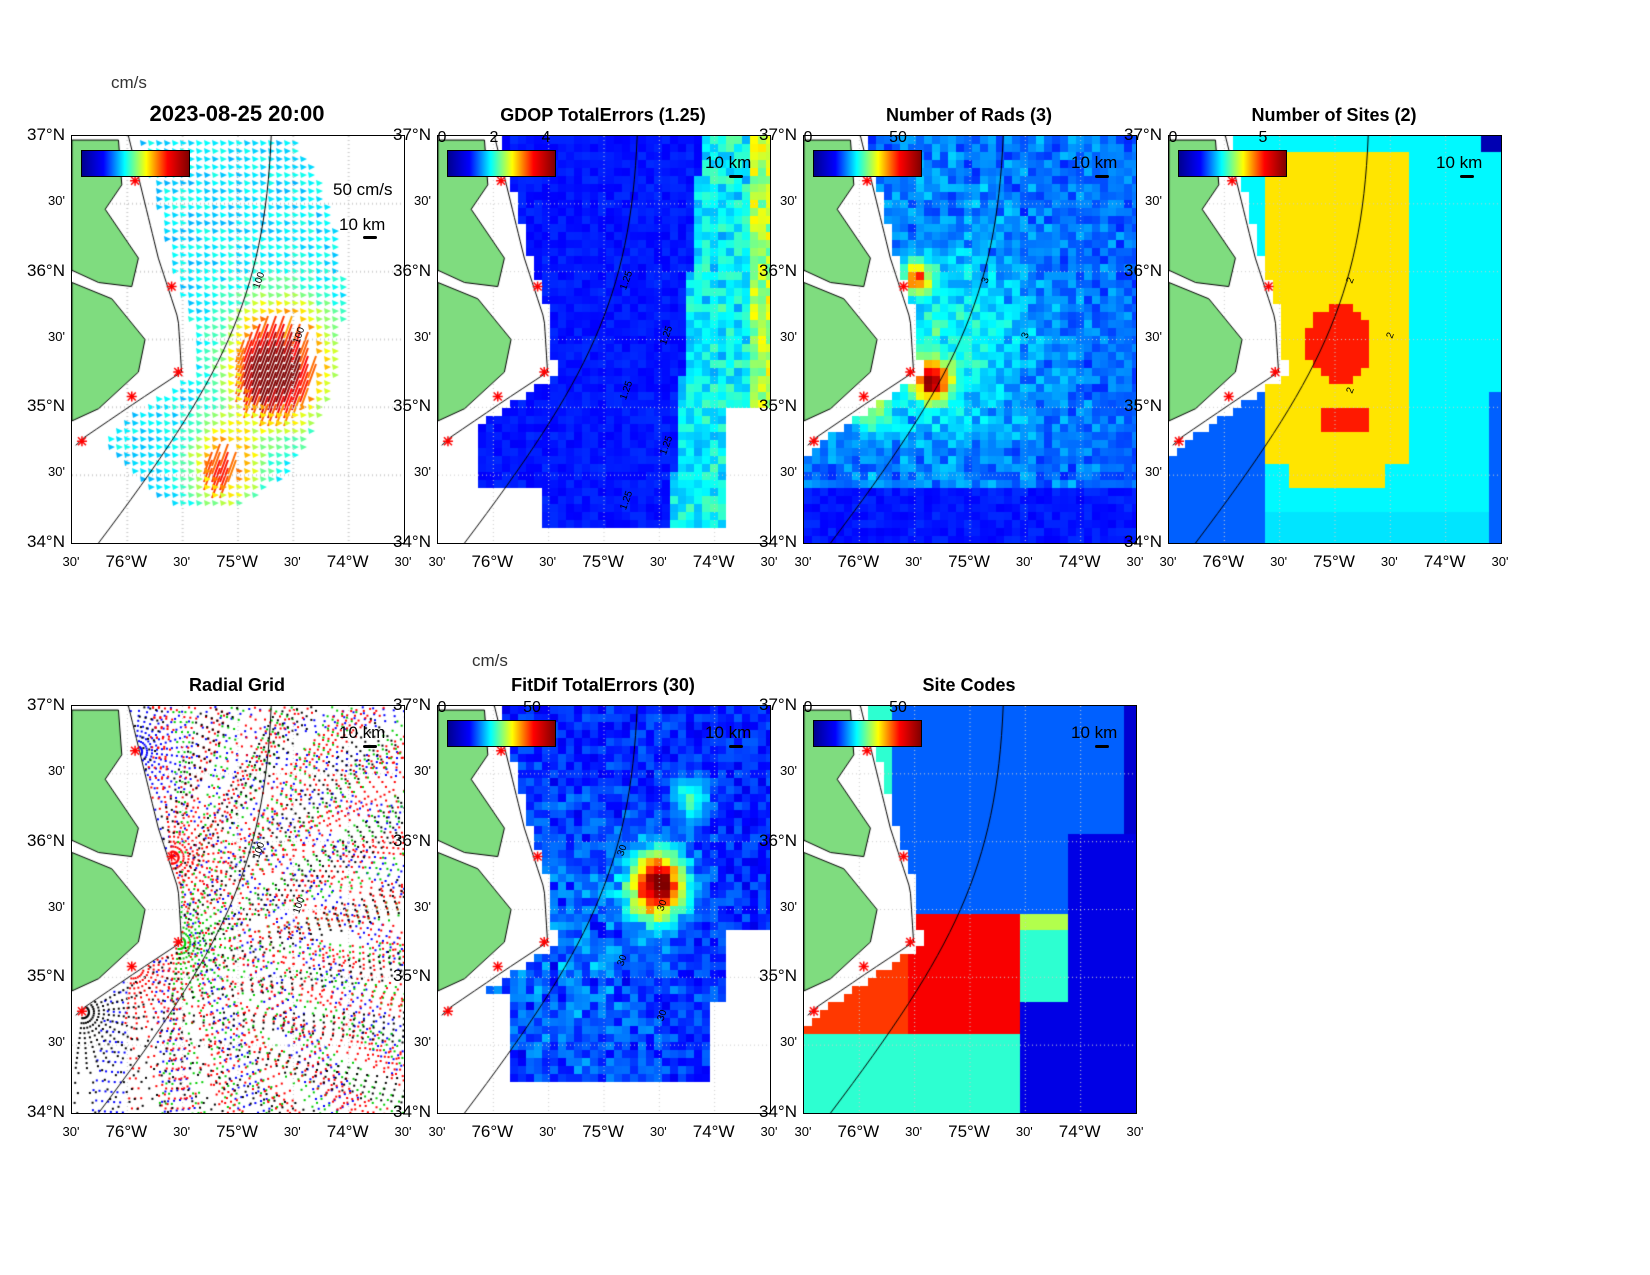  Describe the element at coordinates (603, 685) in the screenshot. I see `panel-title: FitDif TotalErrors (30)` at that location.